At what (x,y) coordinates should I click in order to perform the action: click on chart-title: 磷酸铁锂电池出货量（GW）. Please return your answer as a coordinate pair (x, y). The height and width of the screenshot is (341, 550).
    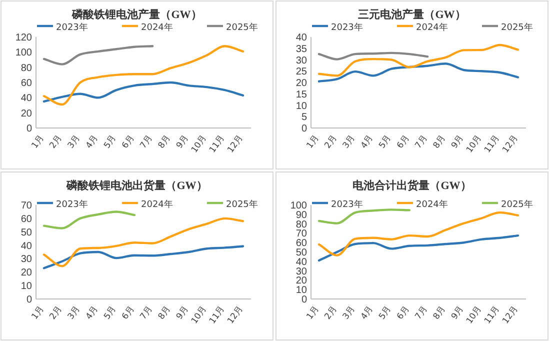
    Looking at the image, I should click on (137, 185).